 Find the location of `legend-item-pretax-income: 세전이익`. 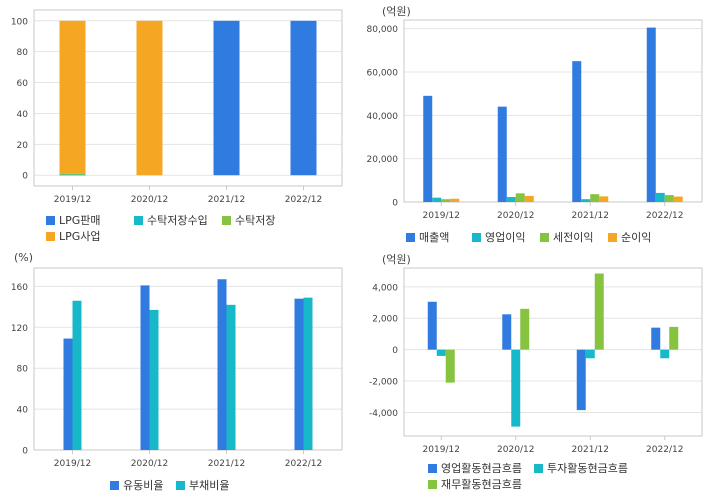

legend-item-pretax-income: 세전이익 is located at coordinates (566, 237).